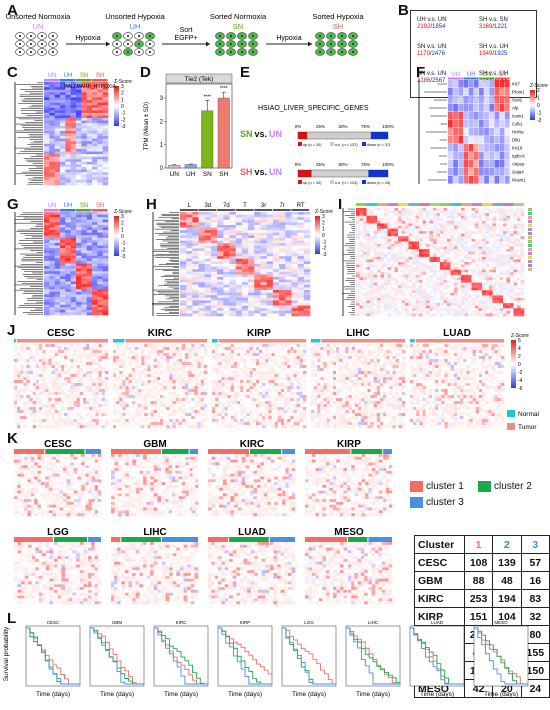  What do you see at coordinates (424, 81) in the screenshot?
I see `deg-up-count: 3186` at bounding box center [424, 81].